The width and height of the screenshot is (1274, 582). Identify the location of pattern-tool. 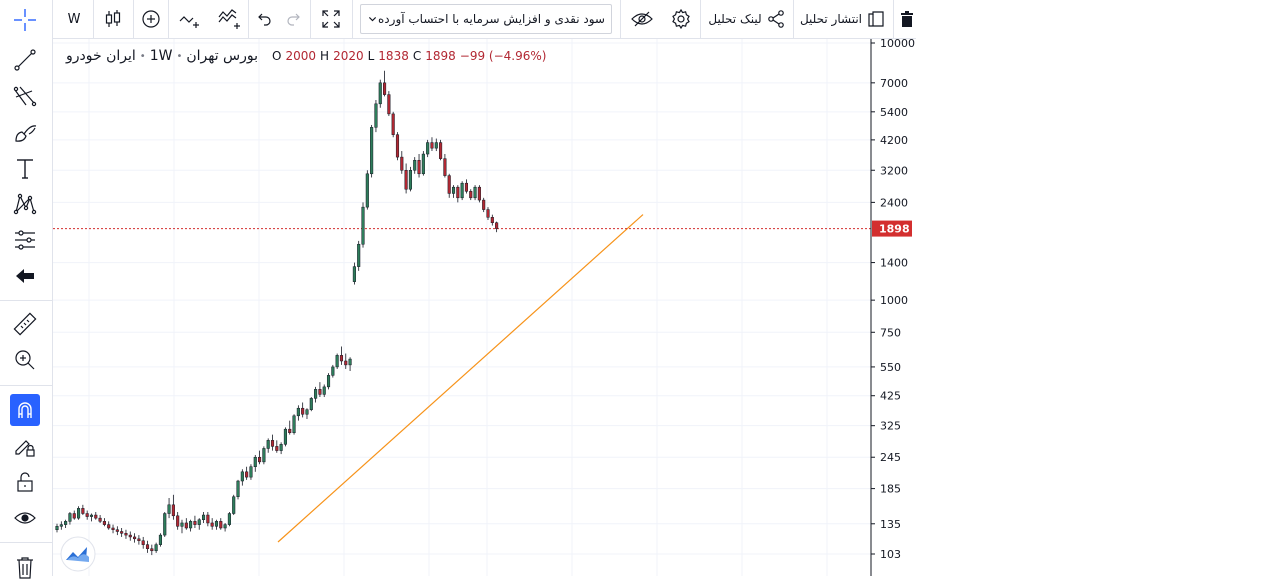
(25, 204).